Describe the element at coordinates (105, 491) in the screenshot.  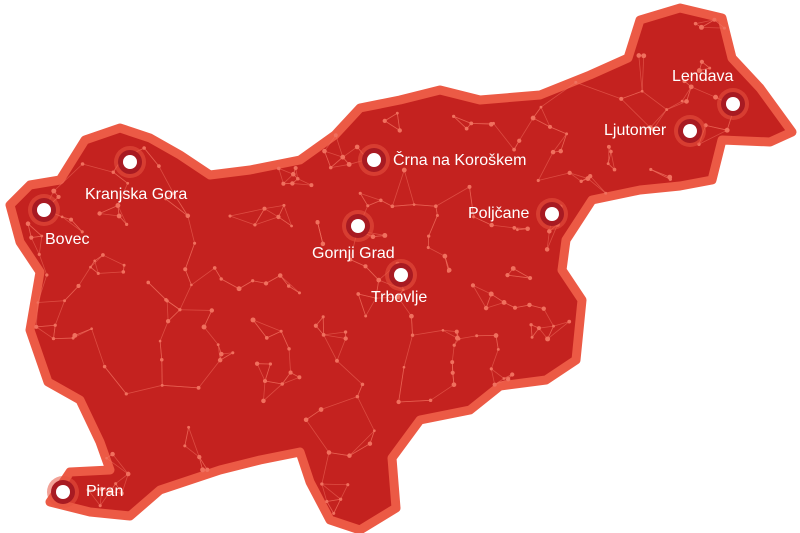
I see `city-label-piran: Piran` at that location.